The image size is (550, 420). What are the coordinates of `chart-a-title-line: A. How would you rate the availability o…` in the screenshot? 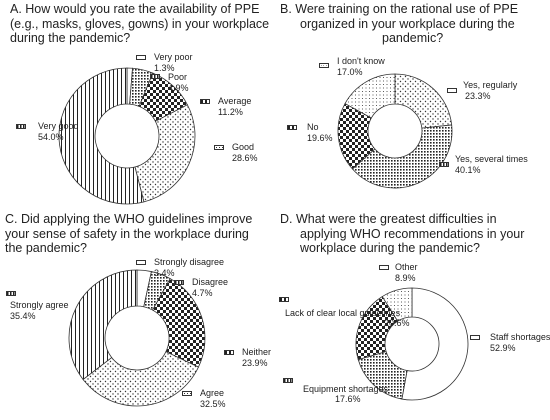 It's located at (135, 9).